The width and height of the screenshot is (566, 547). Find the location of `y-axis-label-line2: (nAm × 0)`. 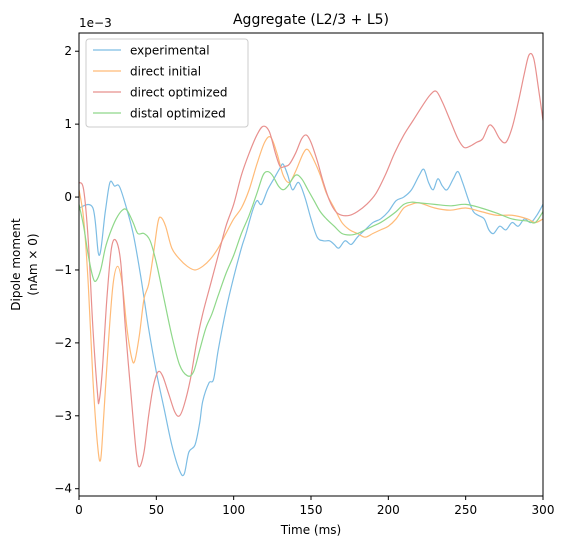

y-axis-label-line2: (nAm × 0) is located at coordinates (33, 264).